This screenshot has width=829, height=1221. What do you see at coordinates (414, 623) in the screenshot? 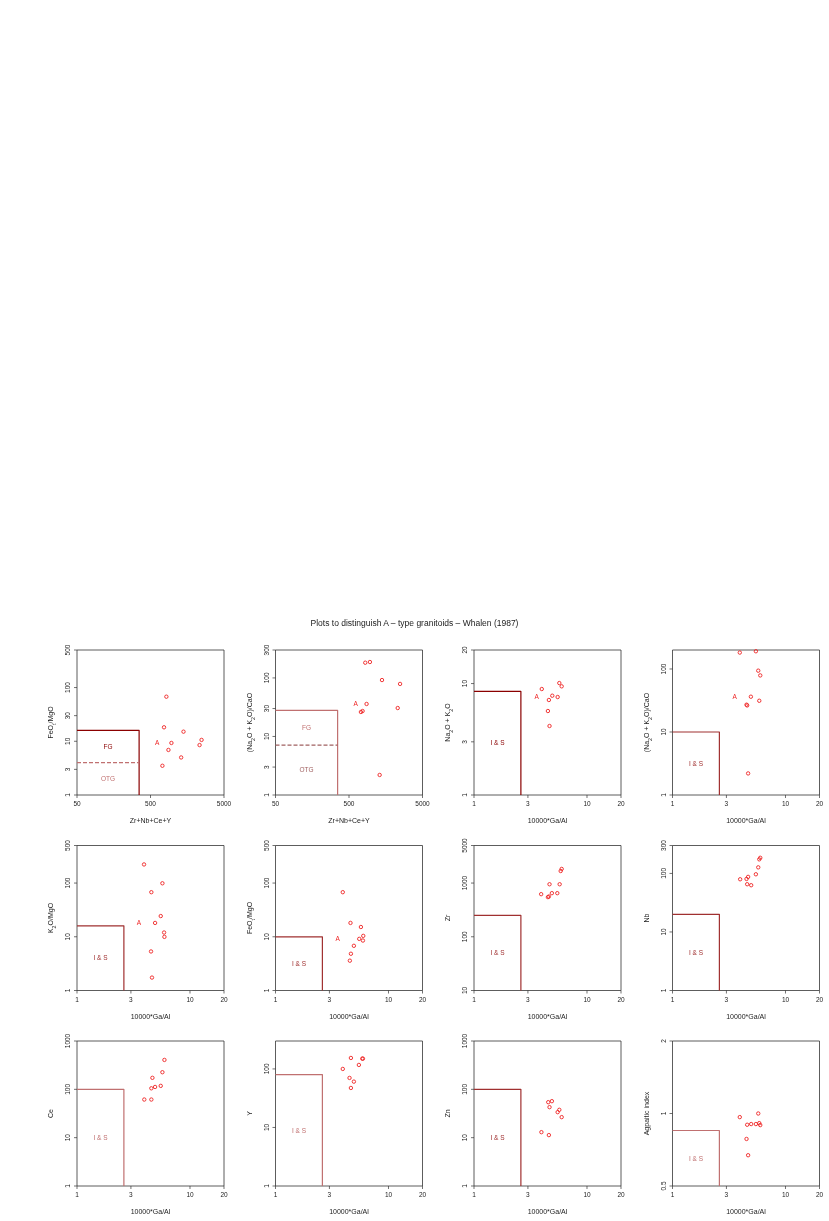
I see `chart-title: Plots to distinguish A – type granitoids – Whalen (1987)` at bounding box center [414, 623].